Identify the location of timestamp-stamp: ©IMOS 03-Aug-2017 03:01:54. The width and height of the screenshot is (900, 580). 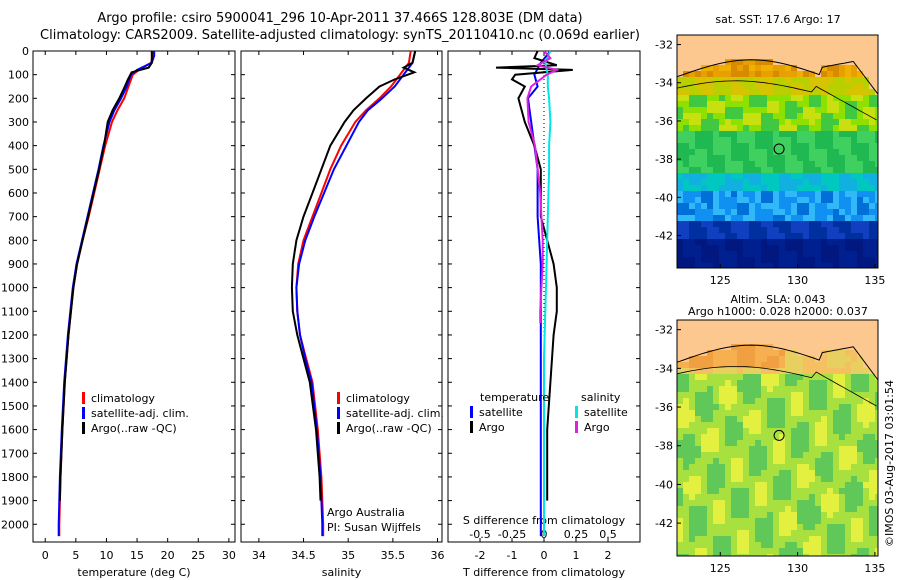
(889, 463).